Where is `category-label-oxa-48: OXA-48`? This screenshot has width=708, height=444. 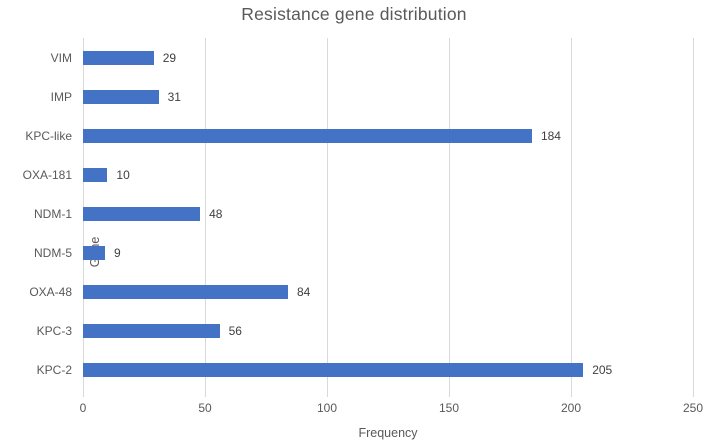 category-label-oxa-48: OXA-48 is located at coordinates (50, 292).